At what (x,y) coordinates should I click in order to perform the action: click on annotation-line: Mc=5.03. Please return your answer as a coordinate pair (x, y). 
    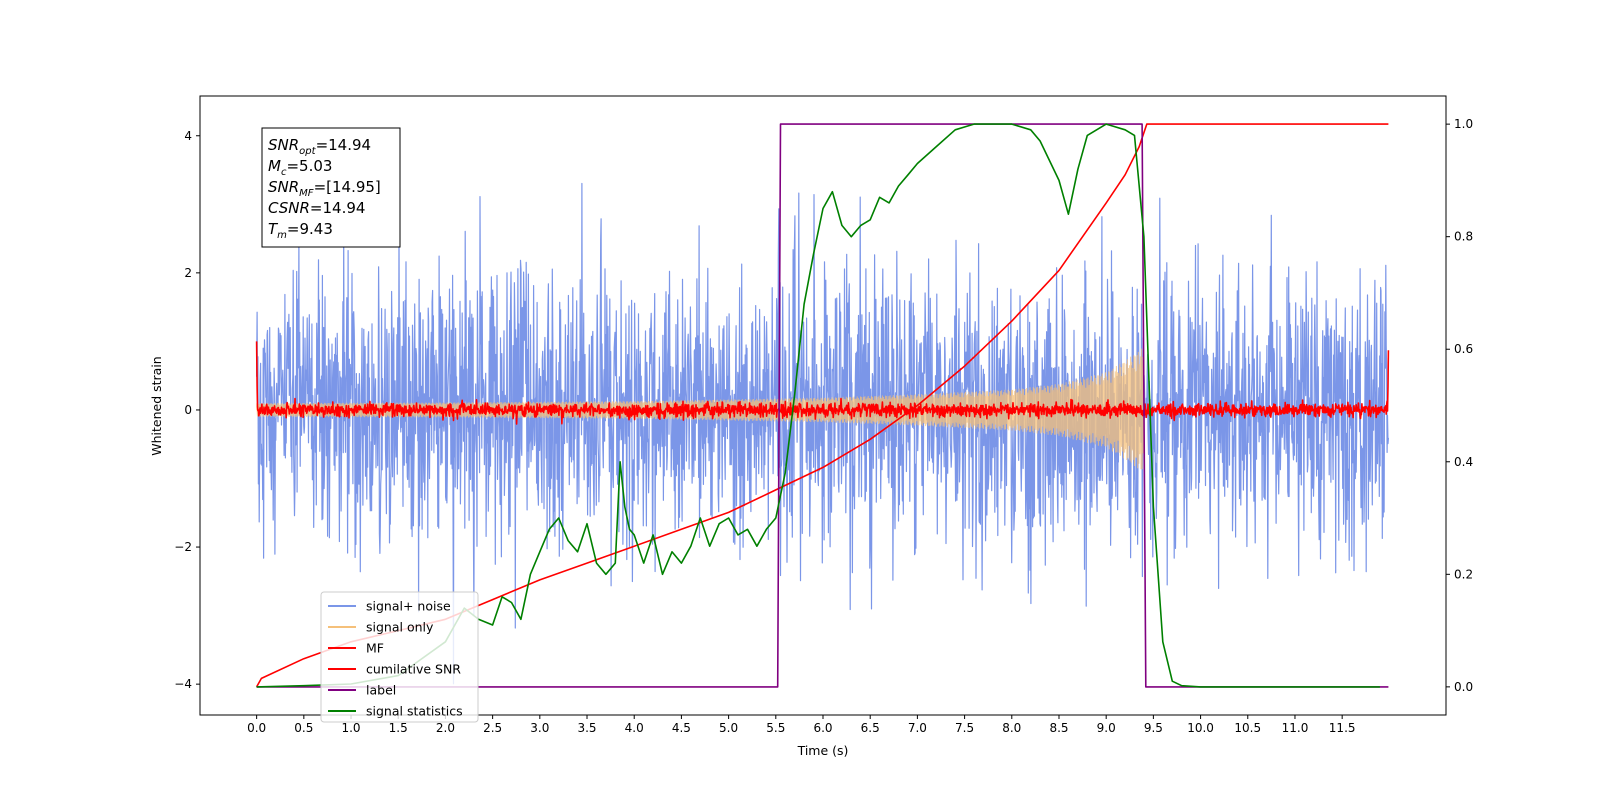
    Looking at the image, I should click on (300, 167).